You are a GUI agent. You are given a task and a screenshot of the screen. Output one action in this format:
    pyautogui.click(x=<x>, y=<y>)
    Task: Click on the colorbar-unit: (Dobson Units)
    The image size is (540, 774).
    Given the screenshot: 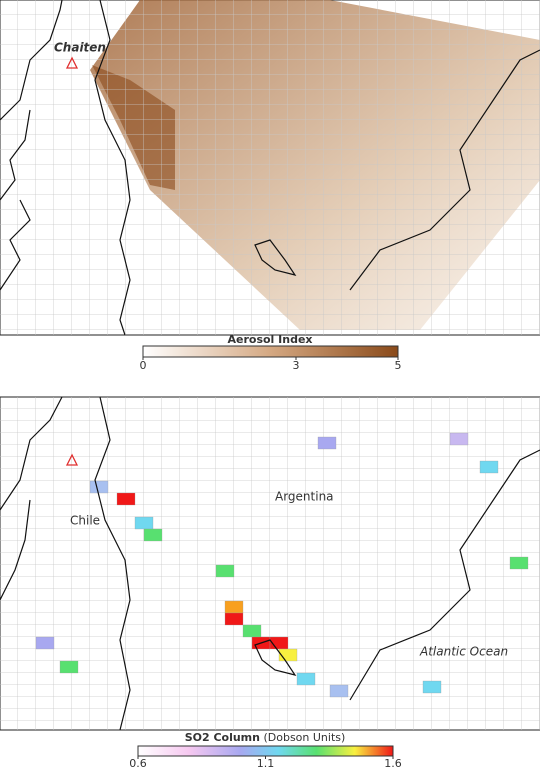 What is the action you would take?
    pyautogui.click(x=304, y=737)
    